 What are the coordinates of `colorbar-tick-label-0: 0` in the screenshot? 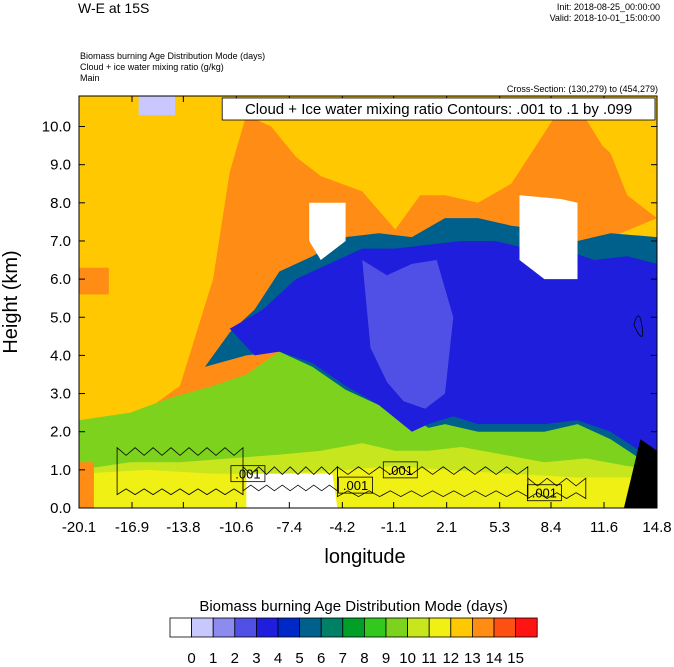 It's located at (191, 658).